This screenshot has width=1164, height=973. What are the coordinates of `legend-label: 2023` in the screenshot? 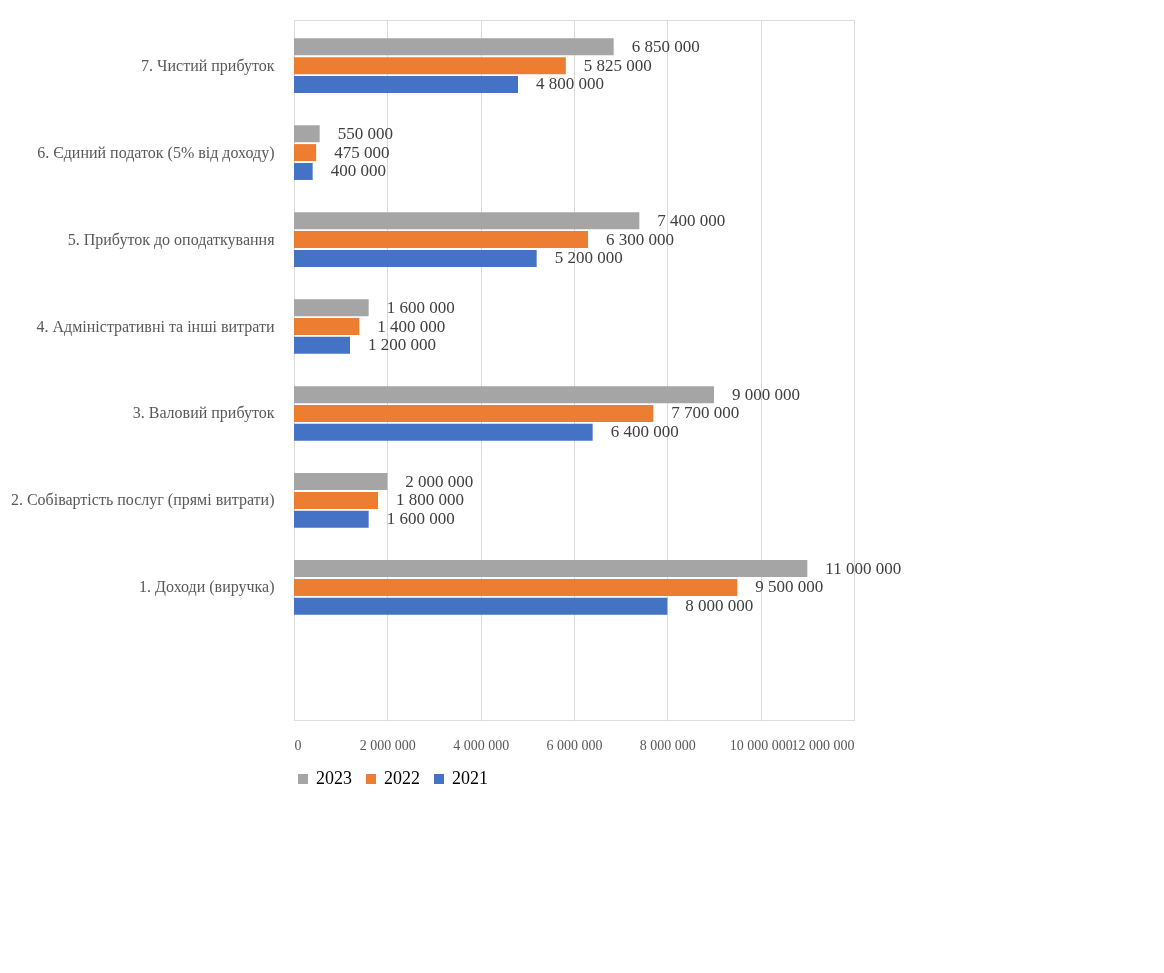 It's located at (334, 778).